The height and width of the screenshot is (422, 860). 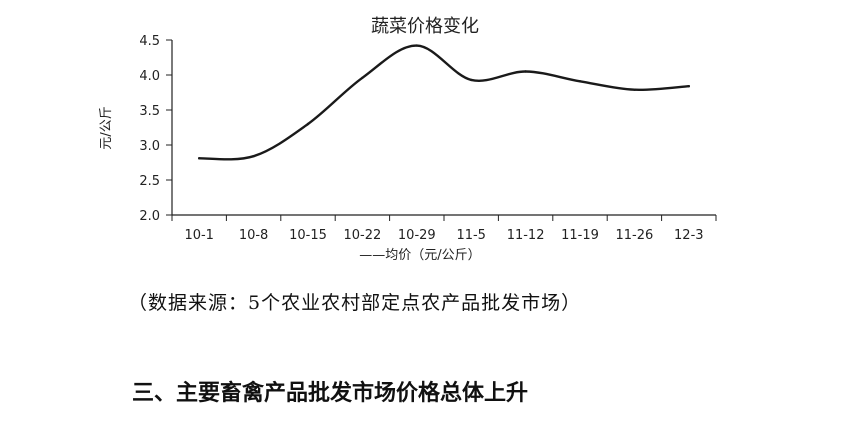 I want to click on x-tick-label: 11-26, so click(x=635, y=235).